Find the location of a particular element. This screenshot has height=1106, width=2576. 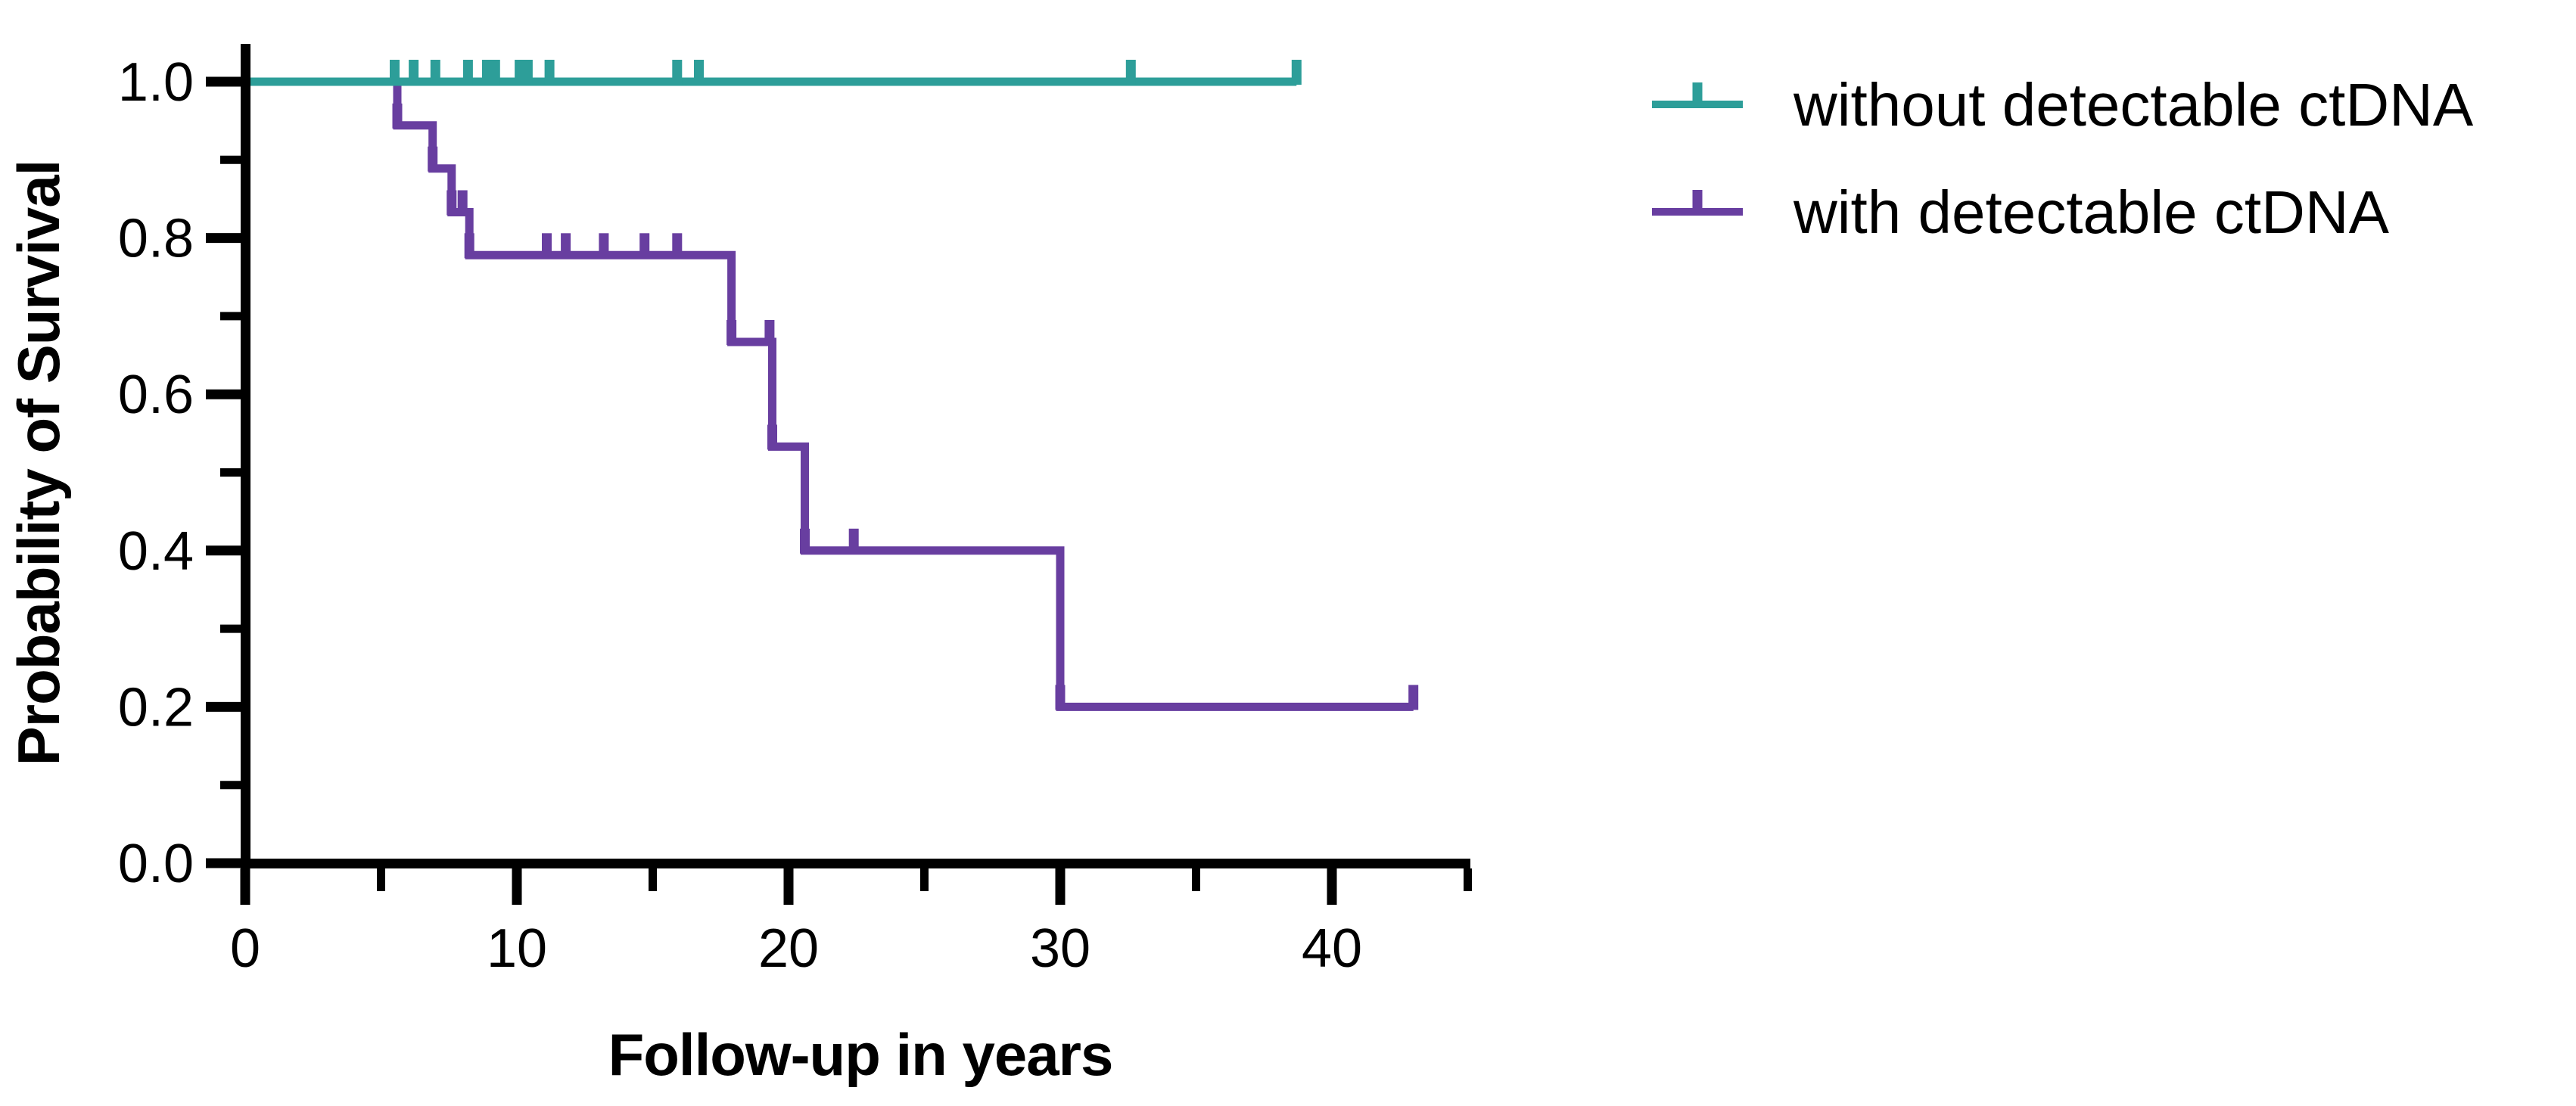

y-axis-title: Probability of Survival is located at coordinates (38, 463).